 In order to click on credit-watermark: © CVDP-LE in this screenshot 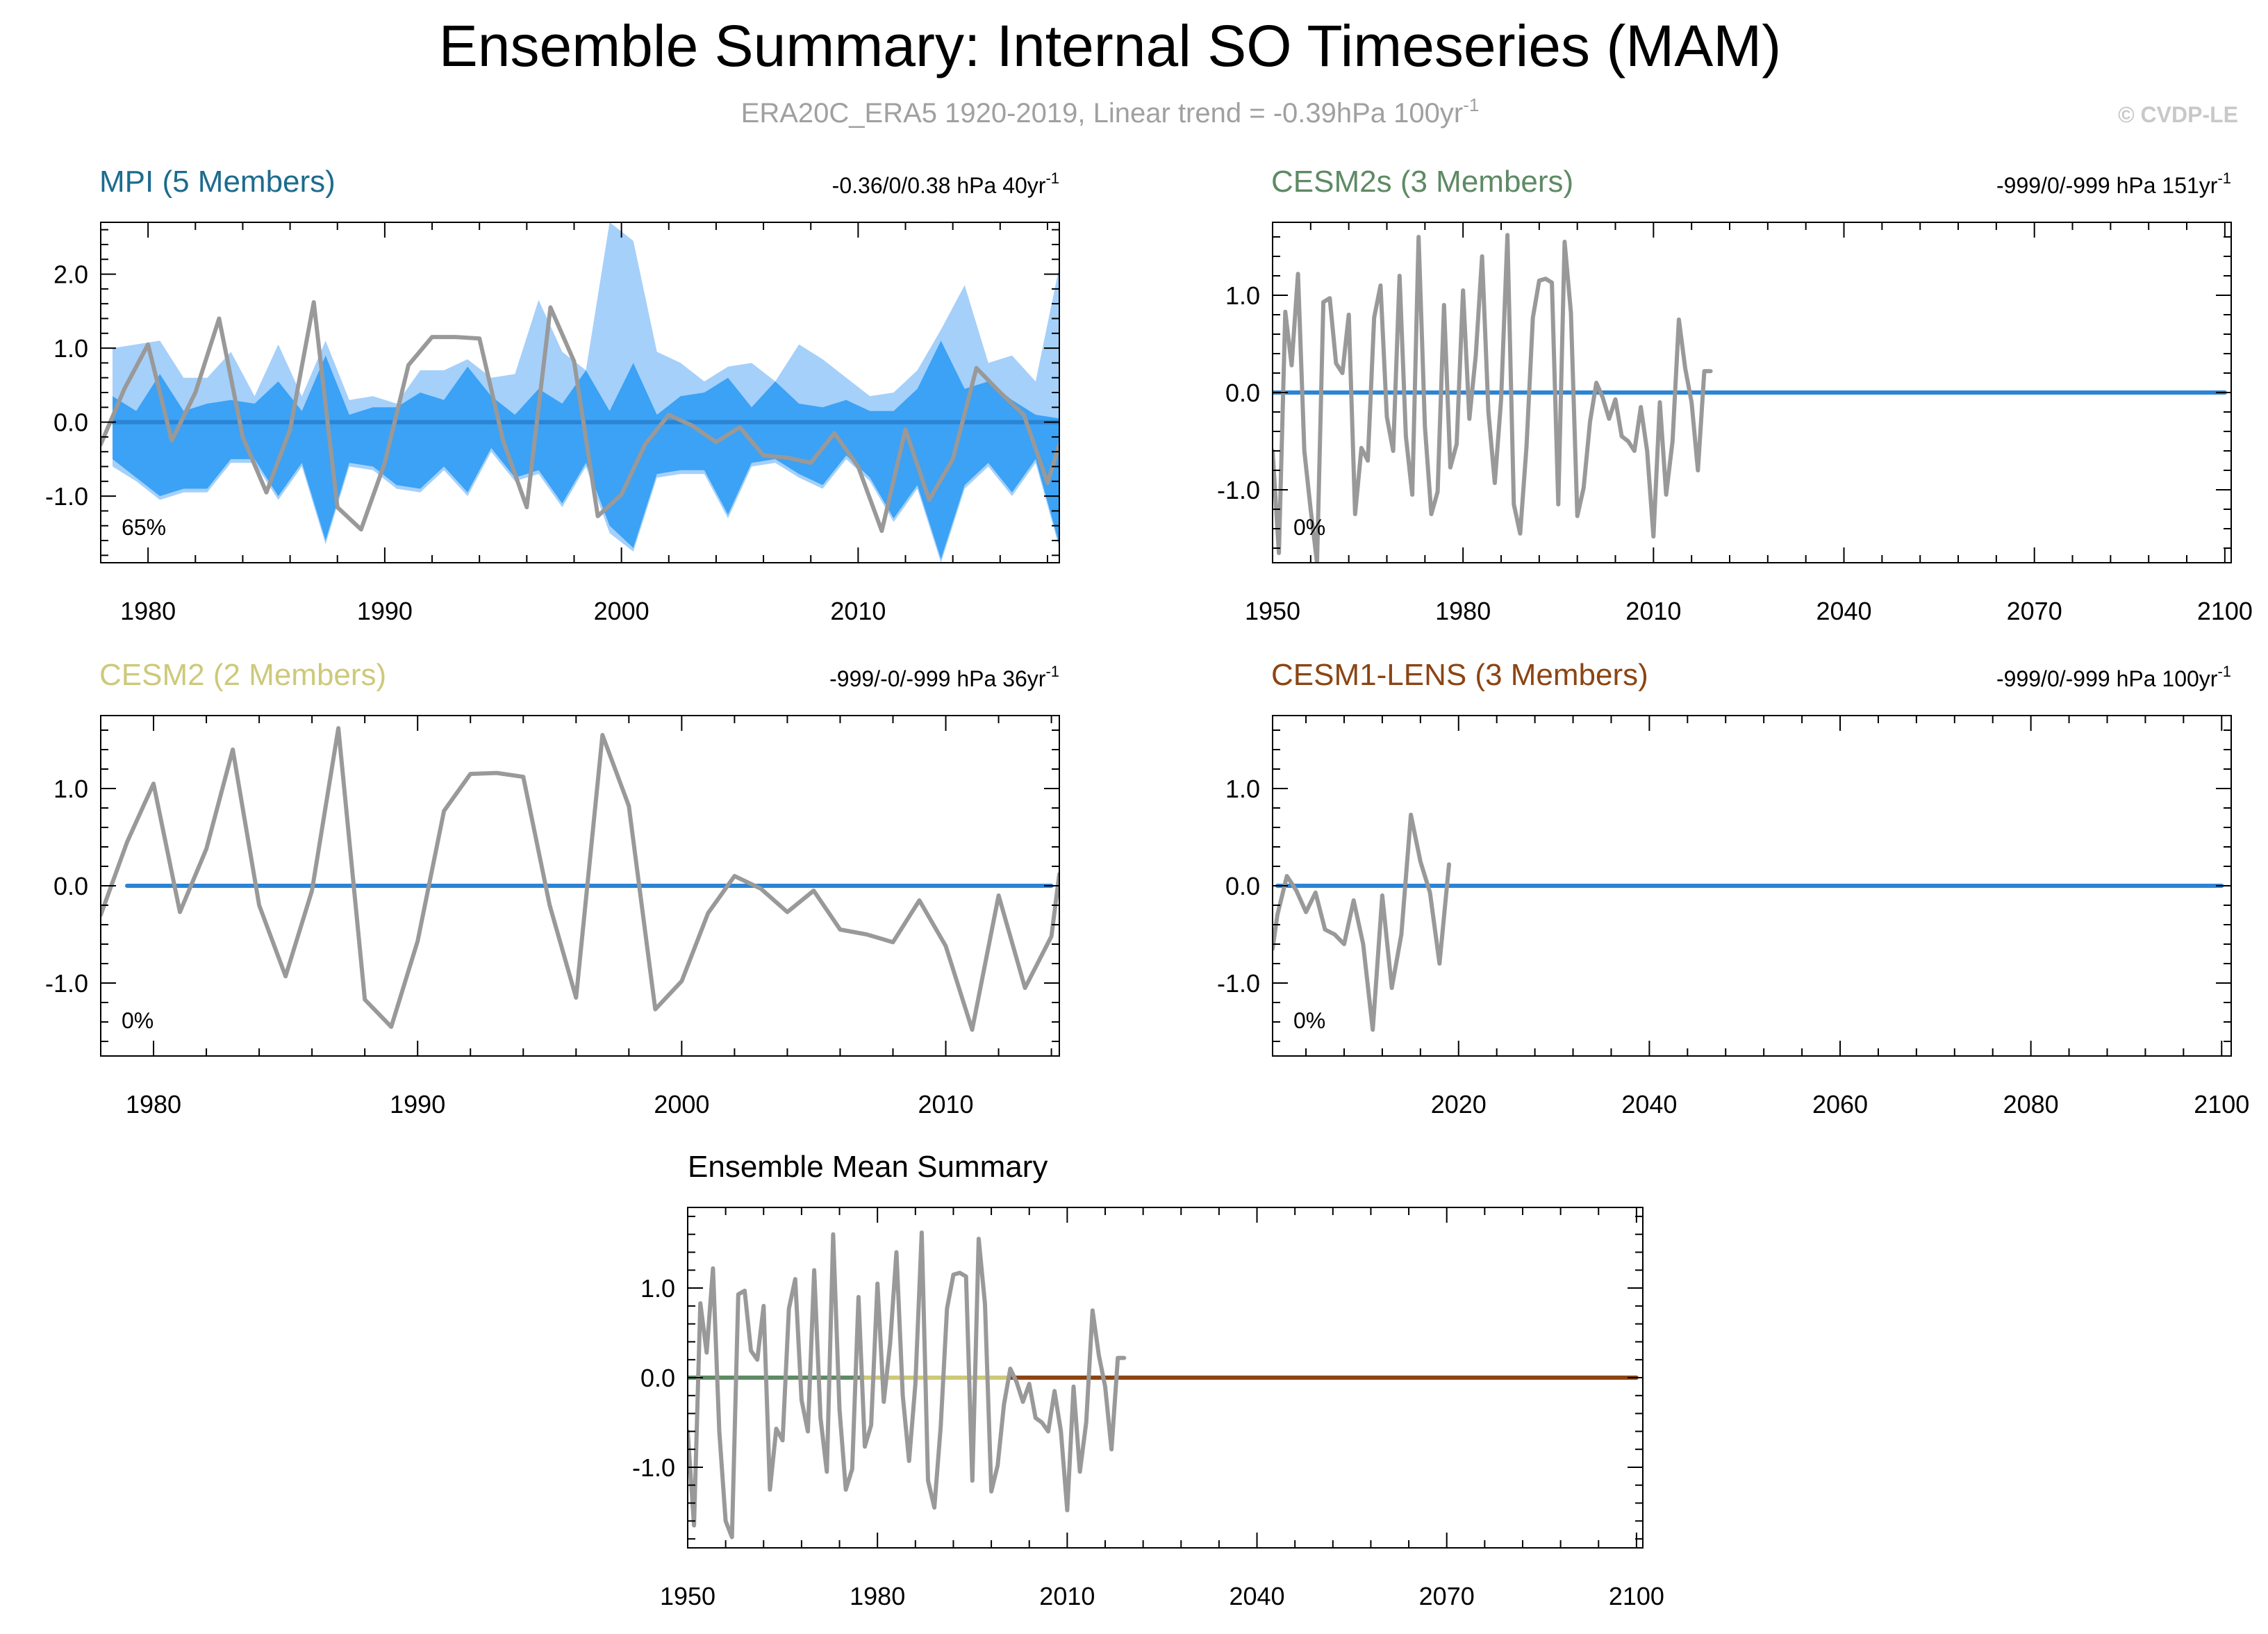, I will do `click(2178, 114)`.